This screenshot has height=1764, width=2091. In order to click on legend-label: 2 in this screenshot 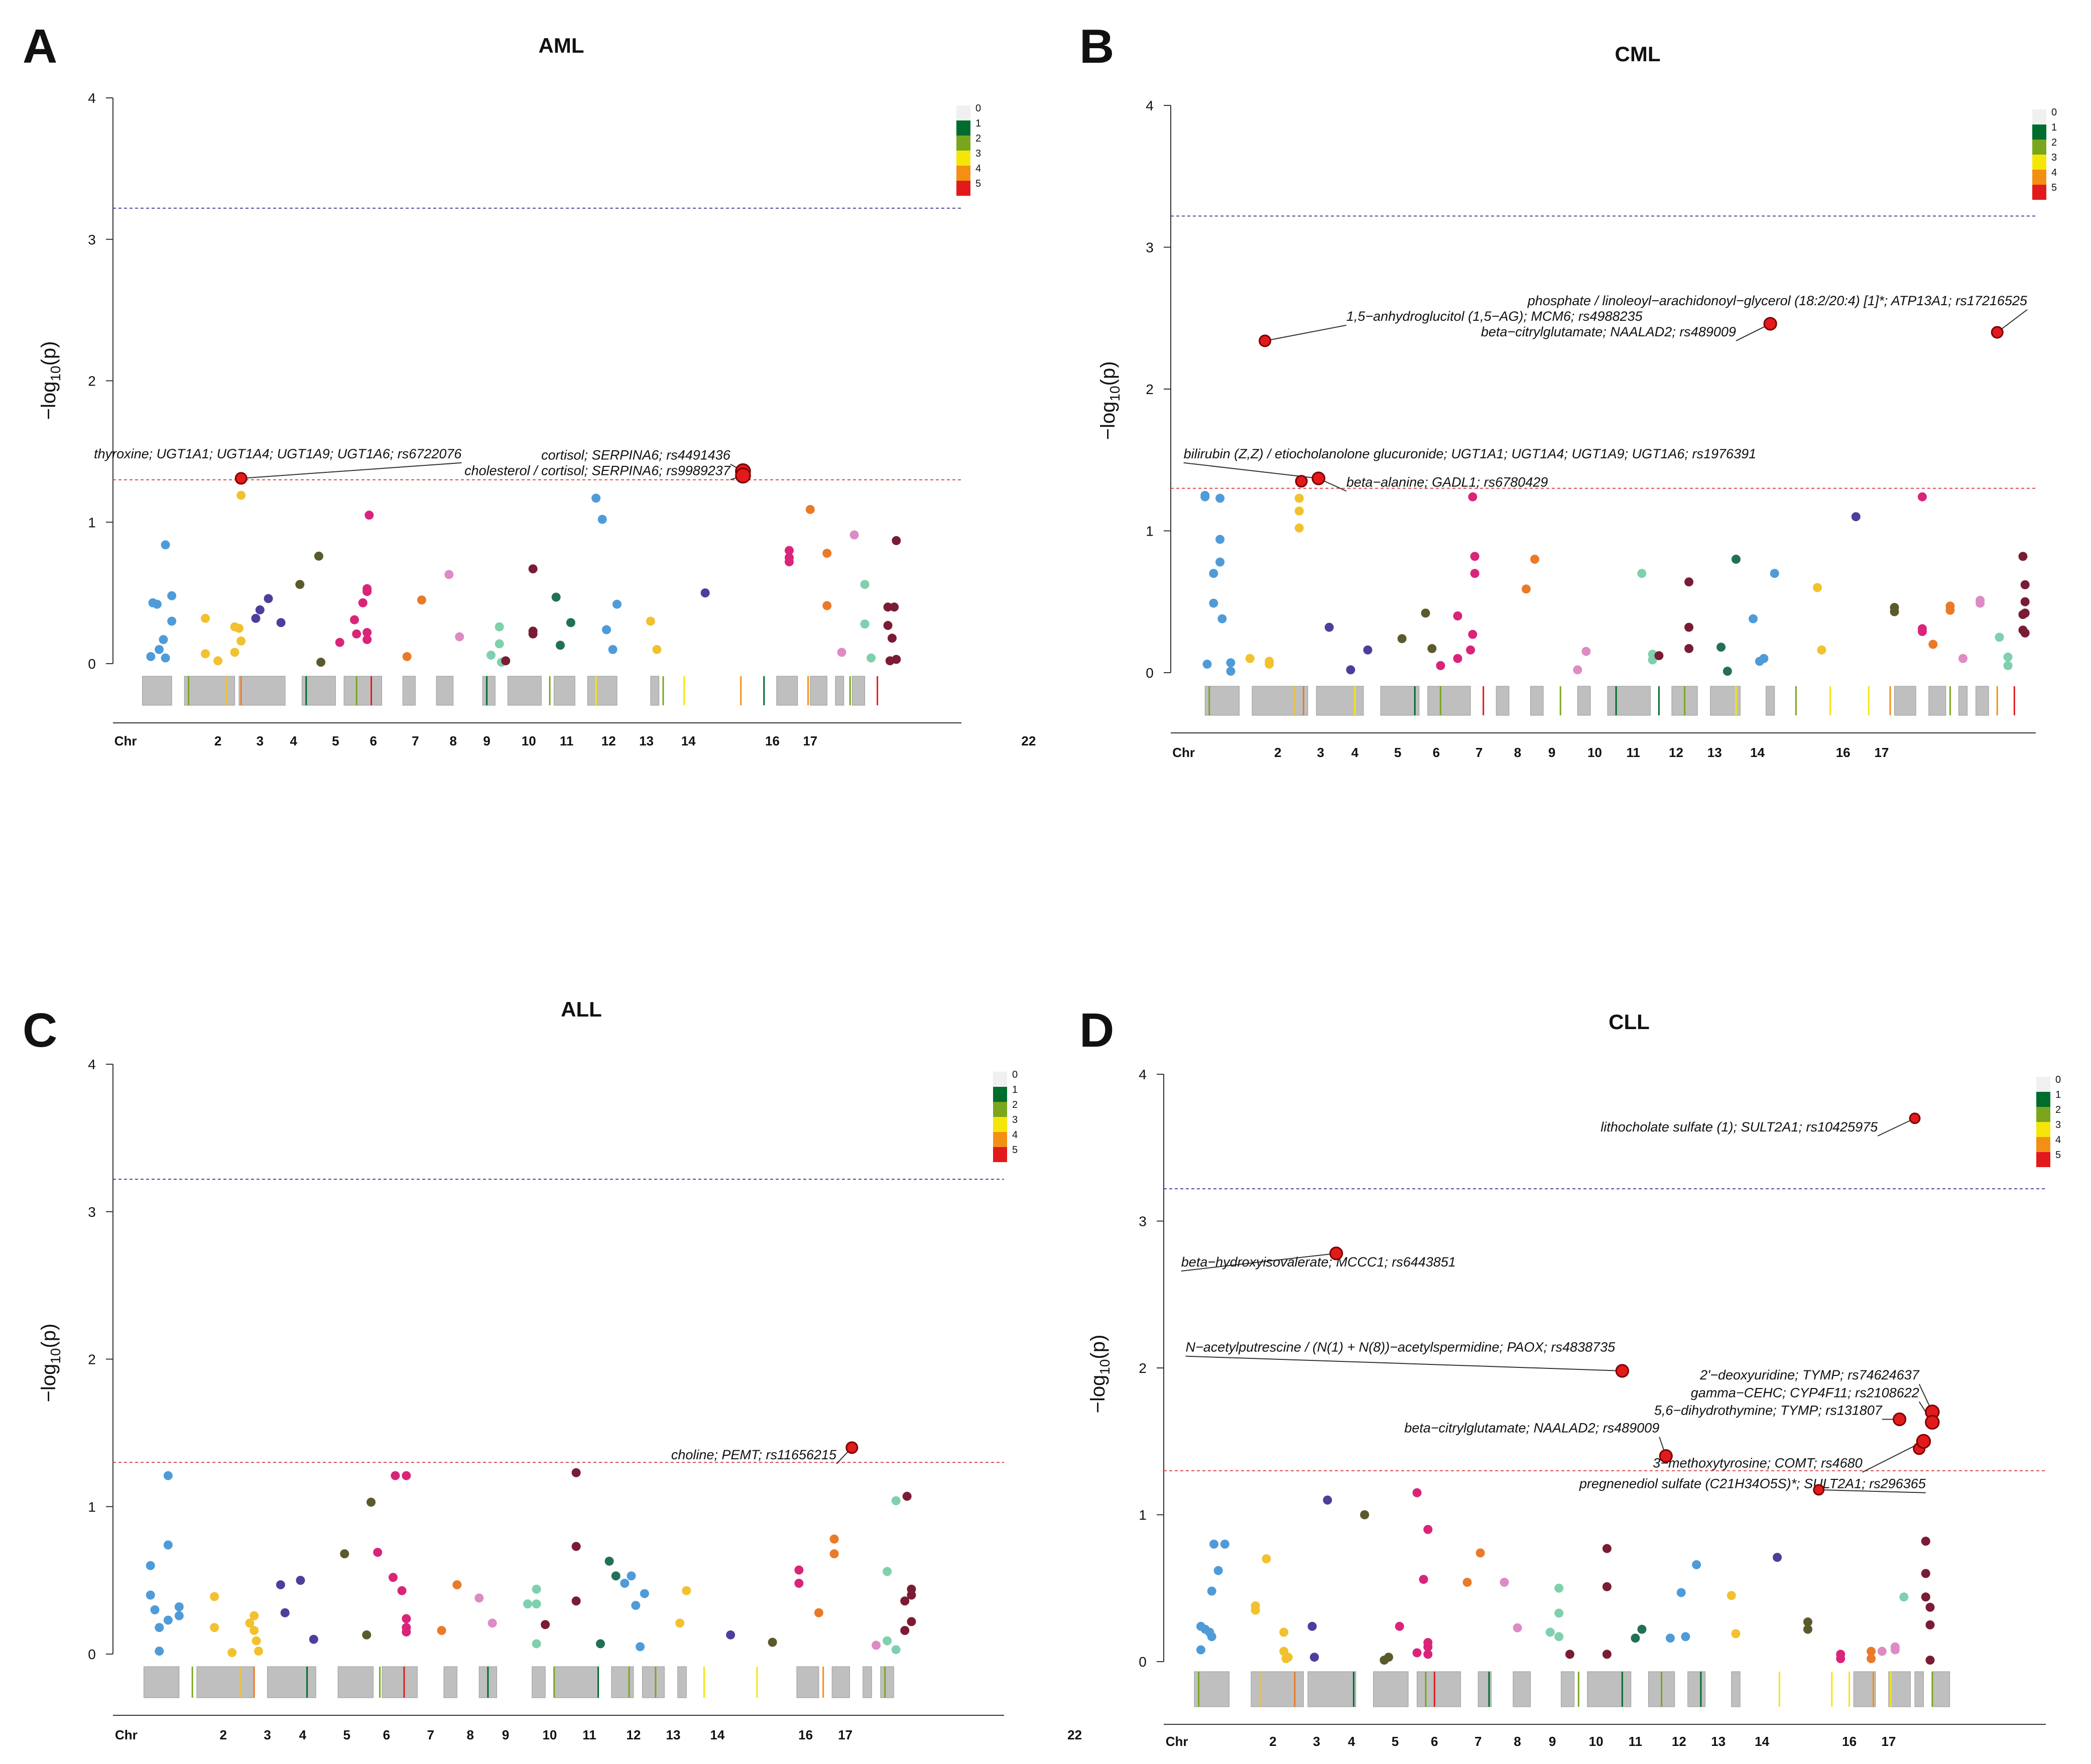, I will do `click(2058, 1109)`.